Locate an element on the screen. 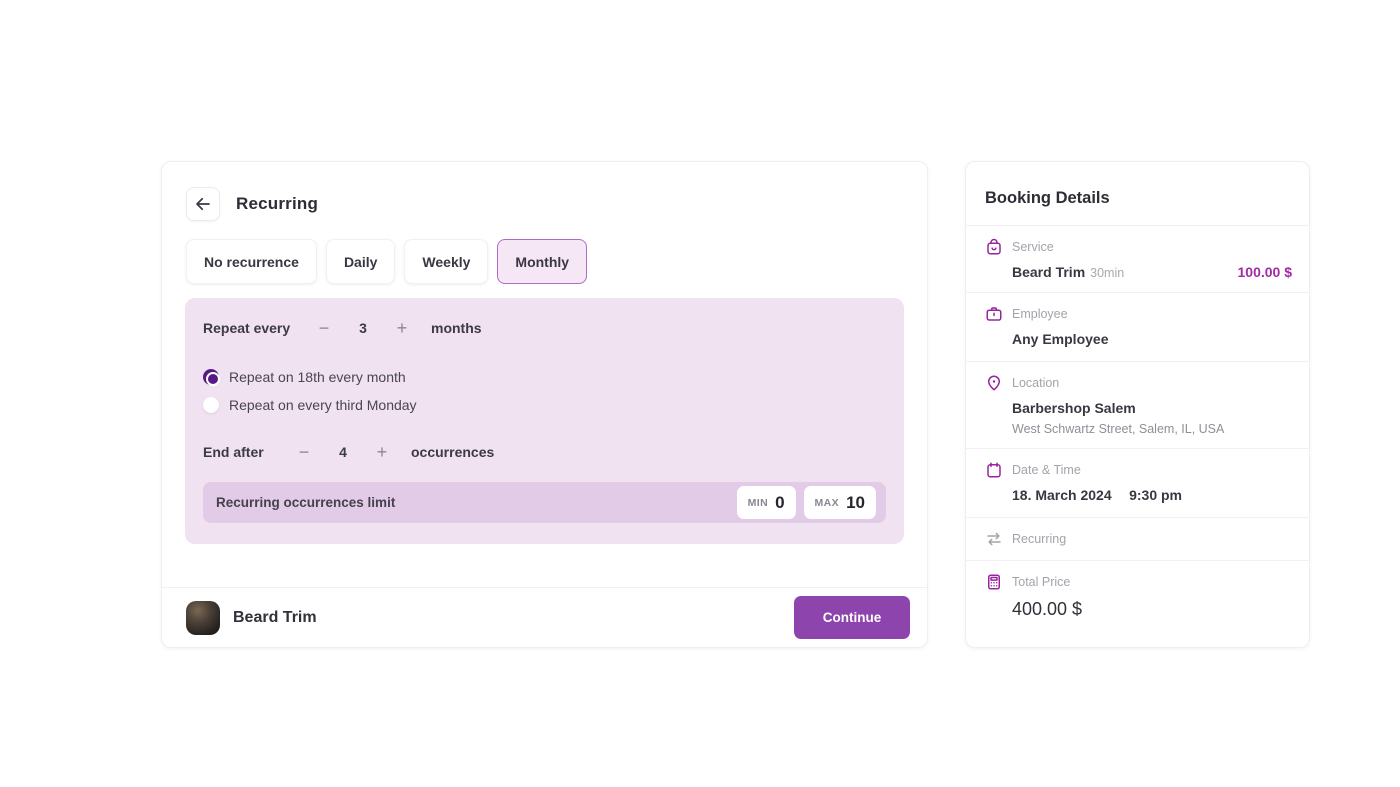 This screenshot has width=1400, height=787. page-title: Recurring is located at coordinates (277, 203).